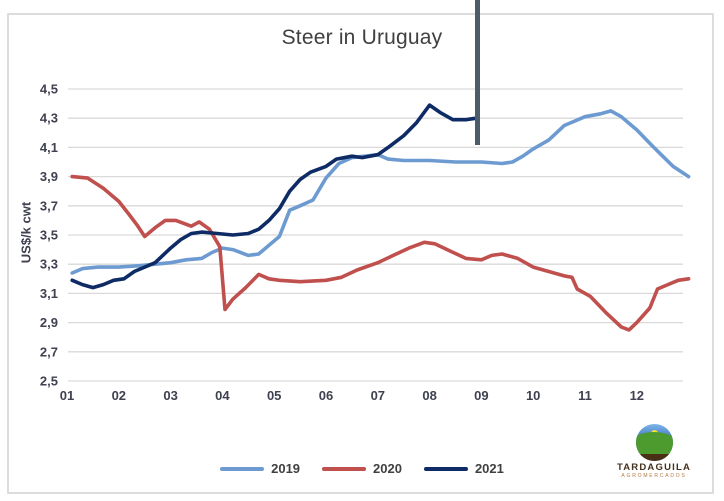  What do you see at coordinates (119, 395) in the screenshot?
I see `x-tick-label: 02` at bounding box center [119, 395].